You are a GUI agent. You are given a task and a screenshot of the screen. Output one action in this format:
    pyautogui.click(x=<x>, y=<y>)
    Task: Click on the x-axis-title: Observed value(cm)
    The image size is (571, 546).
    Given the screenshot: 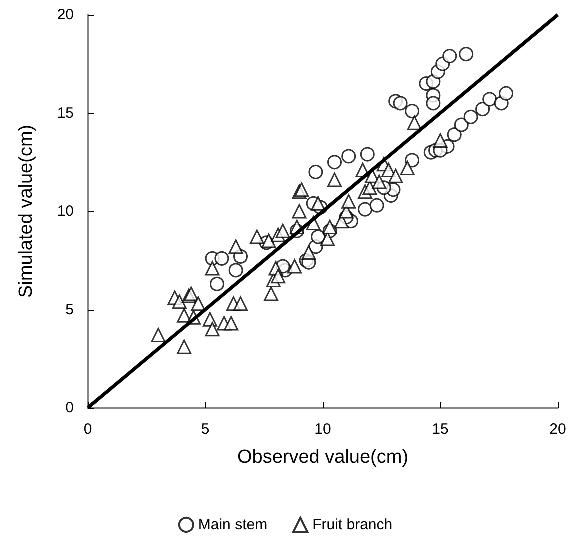 What is the action you would take?
    pyautogui.click(x=323, y=457)
    